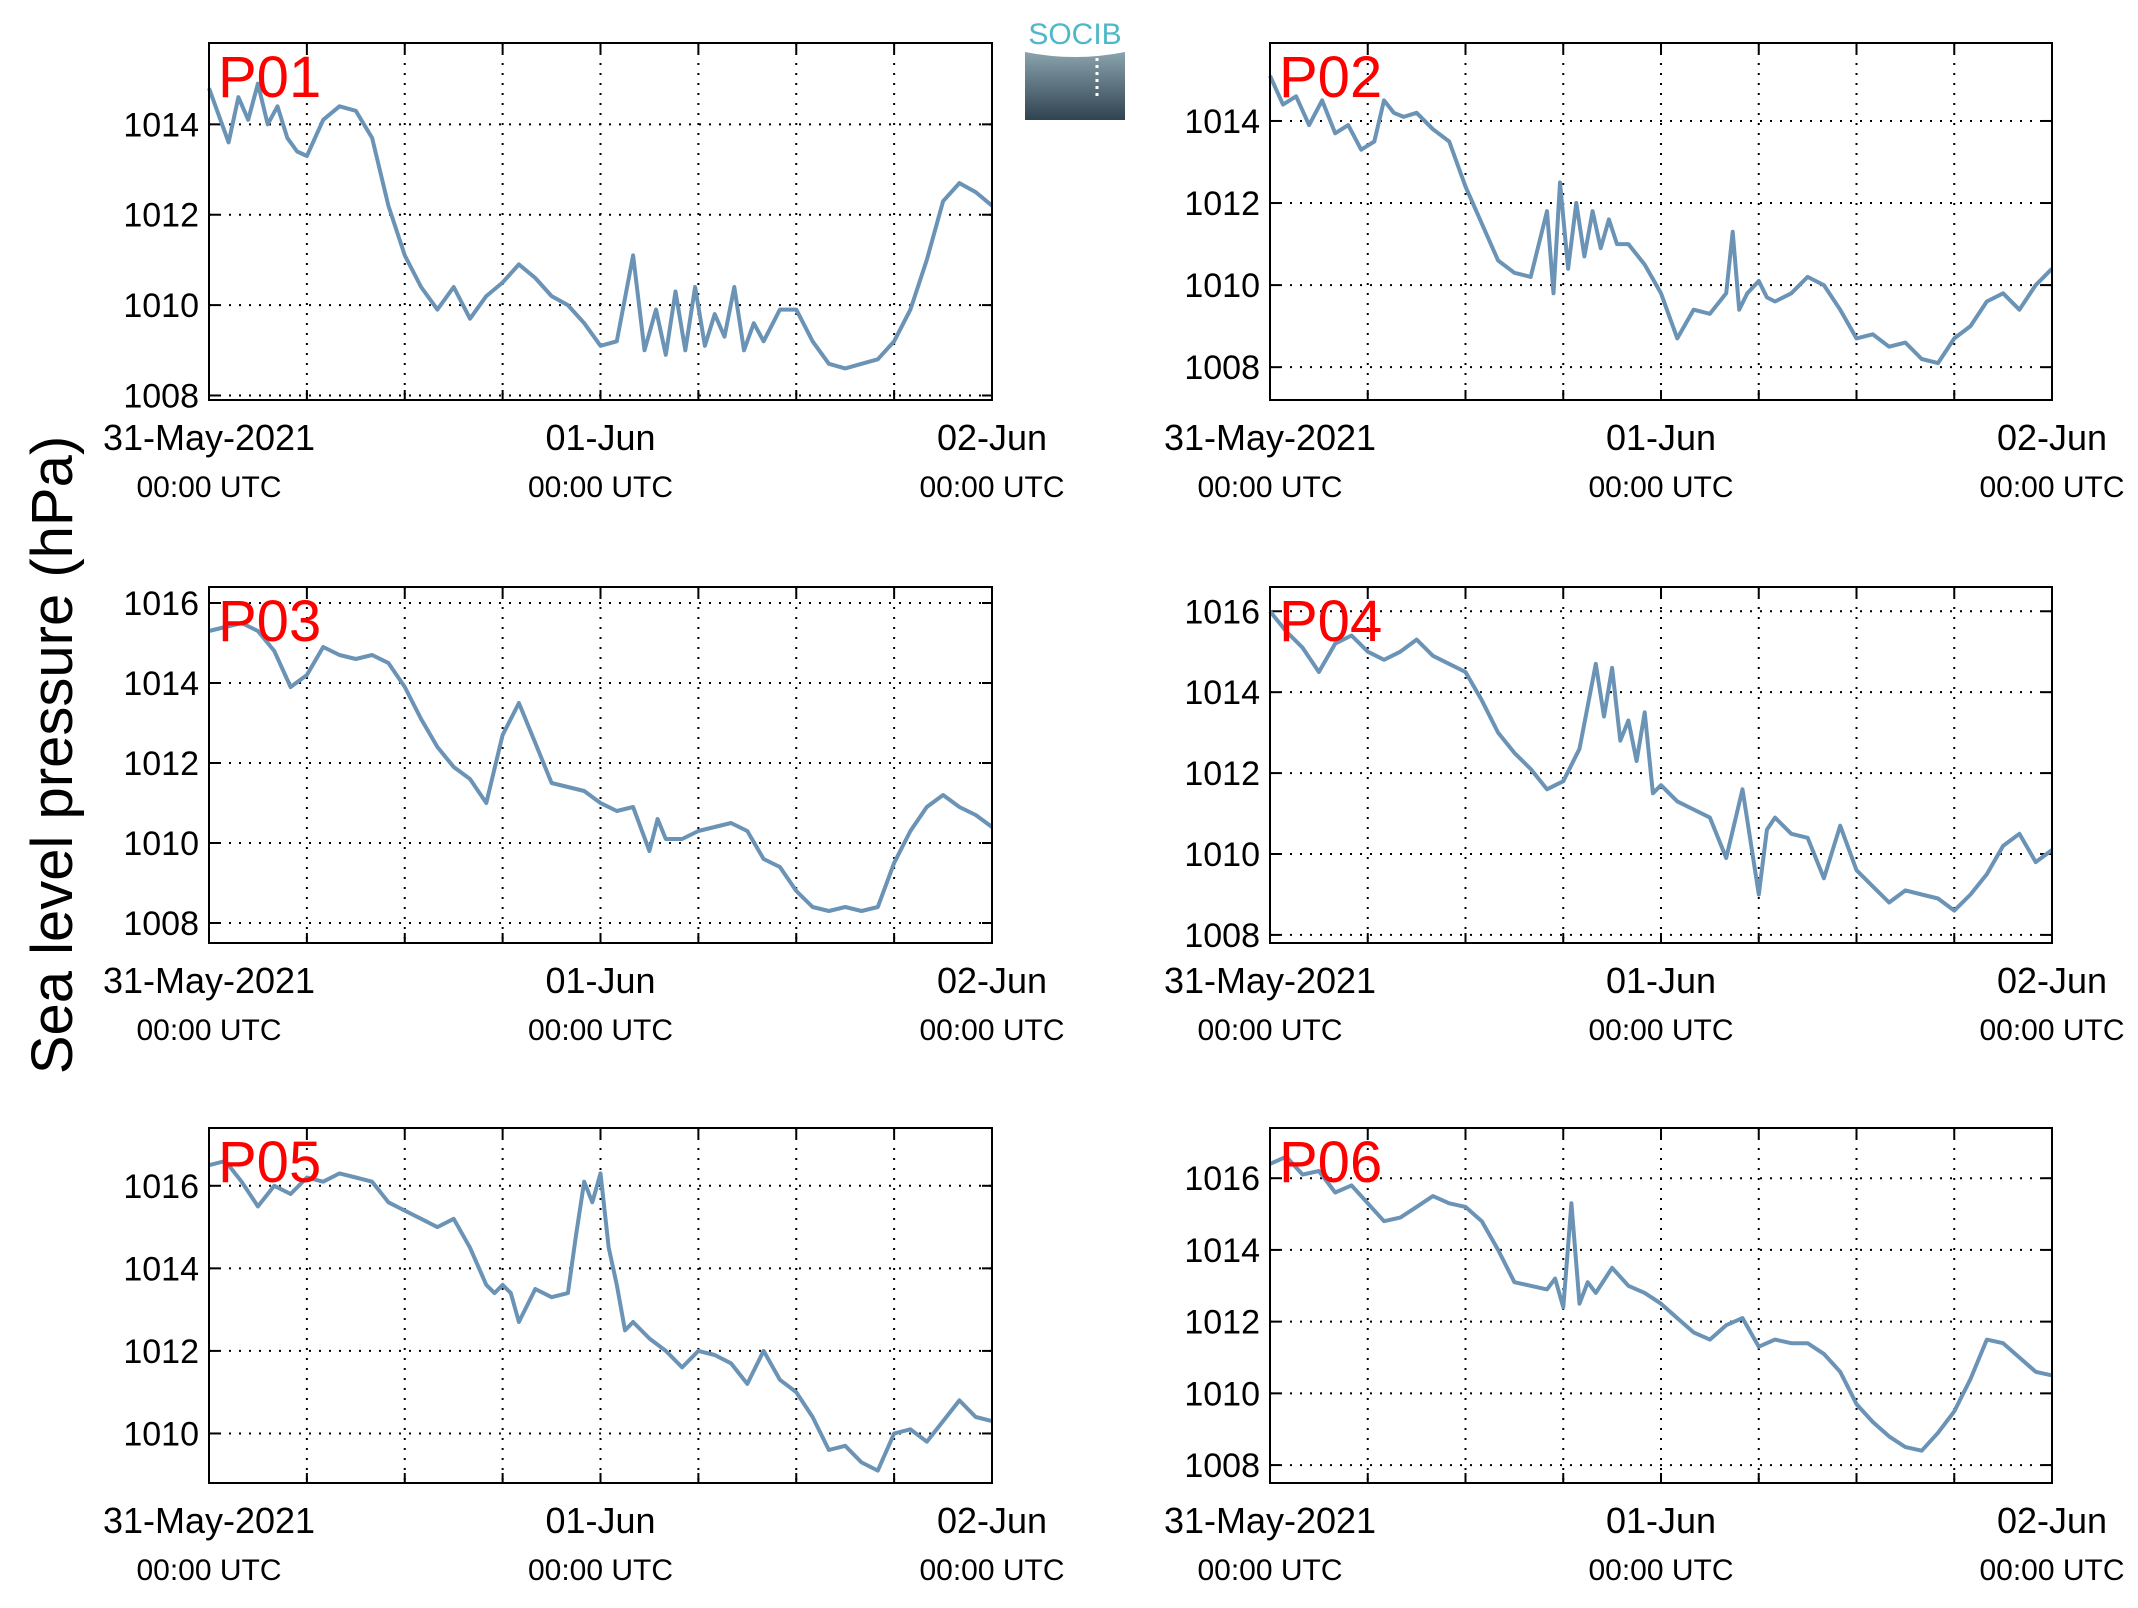  I want to click on panel-label: P02, so click(1330, 77).